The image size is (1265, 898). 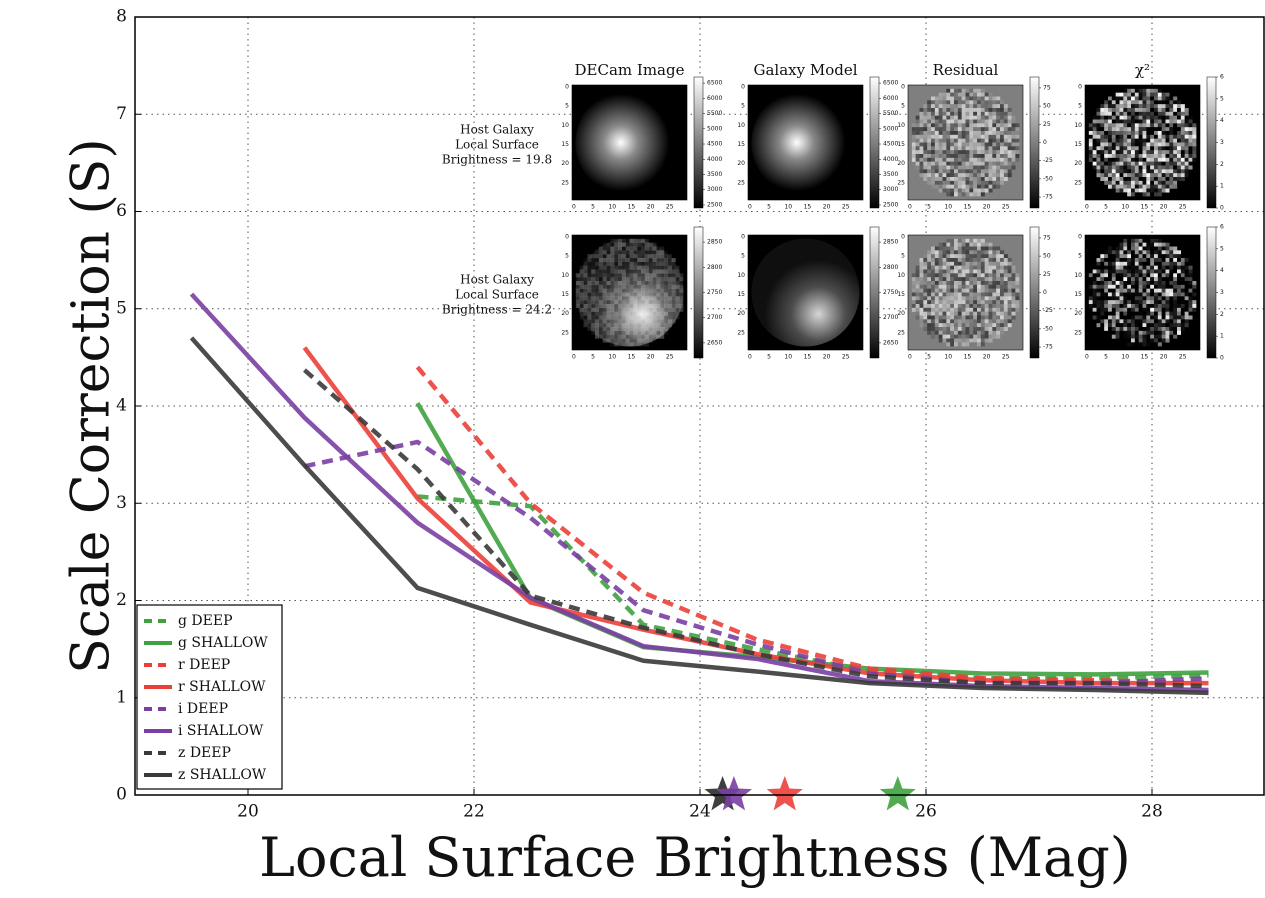 What do you see at coordinates (714, 267) in the screenshot?
I see `colorbar-tick-label: 2800` at bounding box center [714, 267].